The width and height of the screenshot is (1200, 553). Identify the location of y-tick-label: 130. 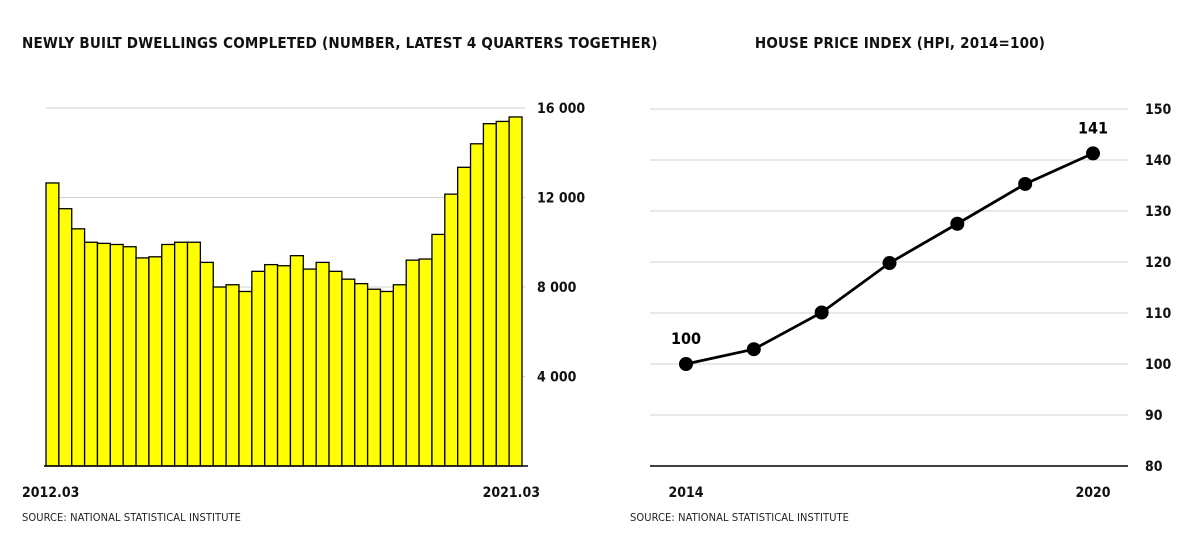
(1158, 212).